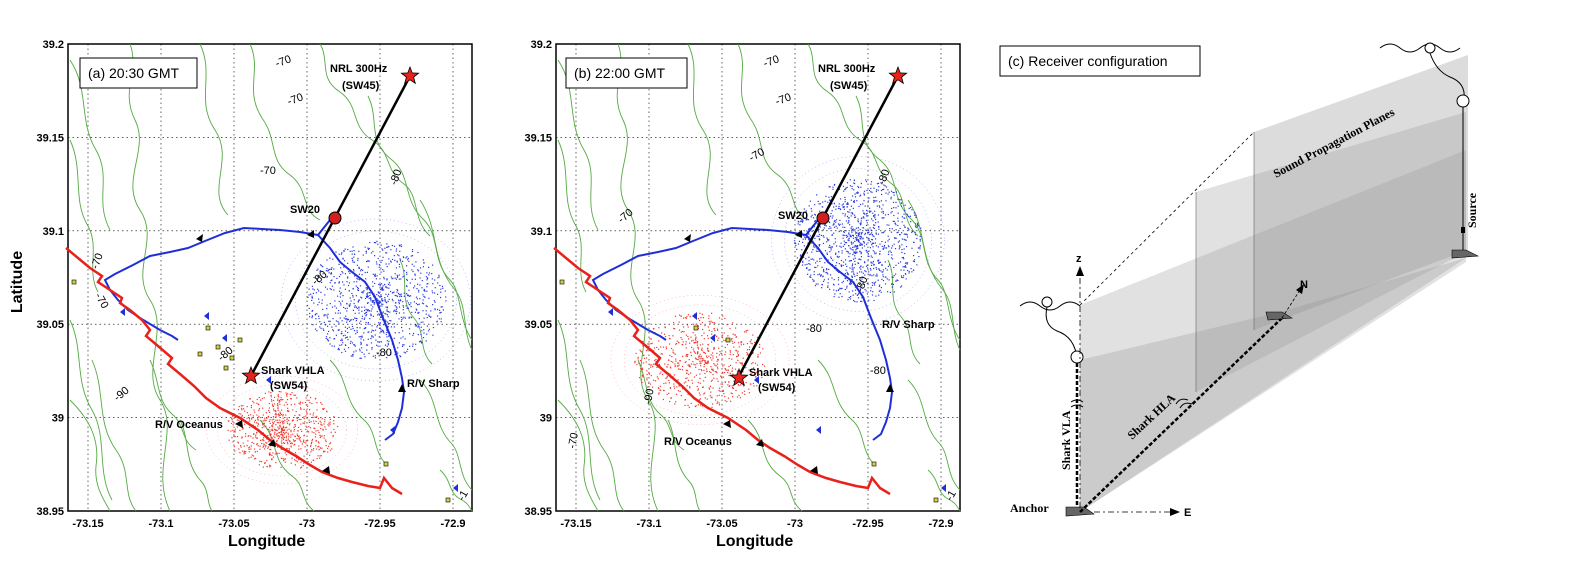  I want to click on subsurface-float, so click(1077, 357).